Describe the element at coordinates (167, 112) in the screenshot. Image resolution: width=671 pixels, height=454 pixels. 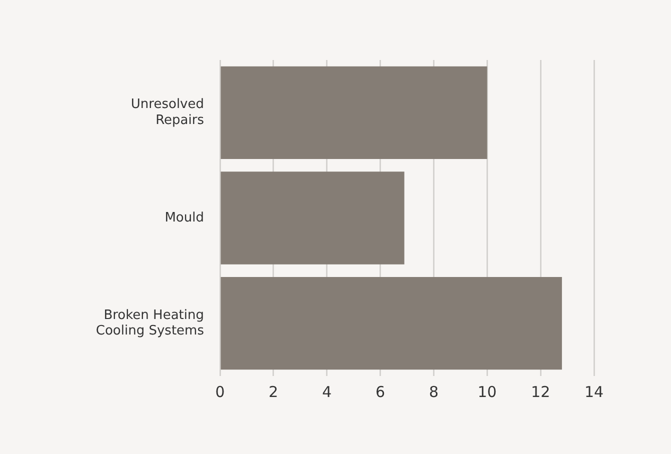
I see `y-tick-label: Unresolved Repairs` at that location.